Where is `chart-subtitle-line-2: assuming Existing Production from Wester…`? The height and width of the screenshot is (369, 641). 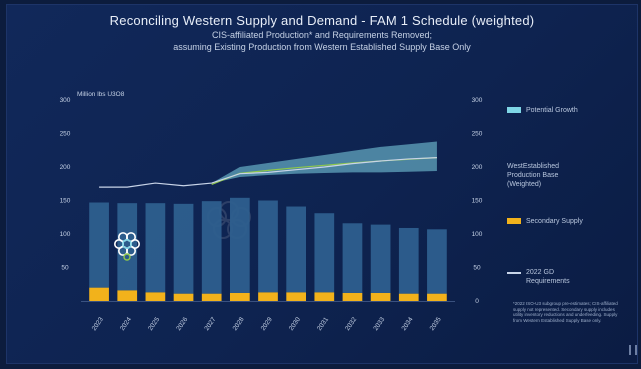
chart-subtitle-line-2: assuming Existing Production from Wester… is located at coordinates (322, 47).